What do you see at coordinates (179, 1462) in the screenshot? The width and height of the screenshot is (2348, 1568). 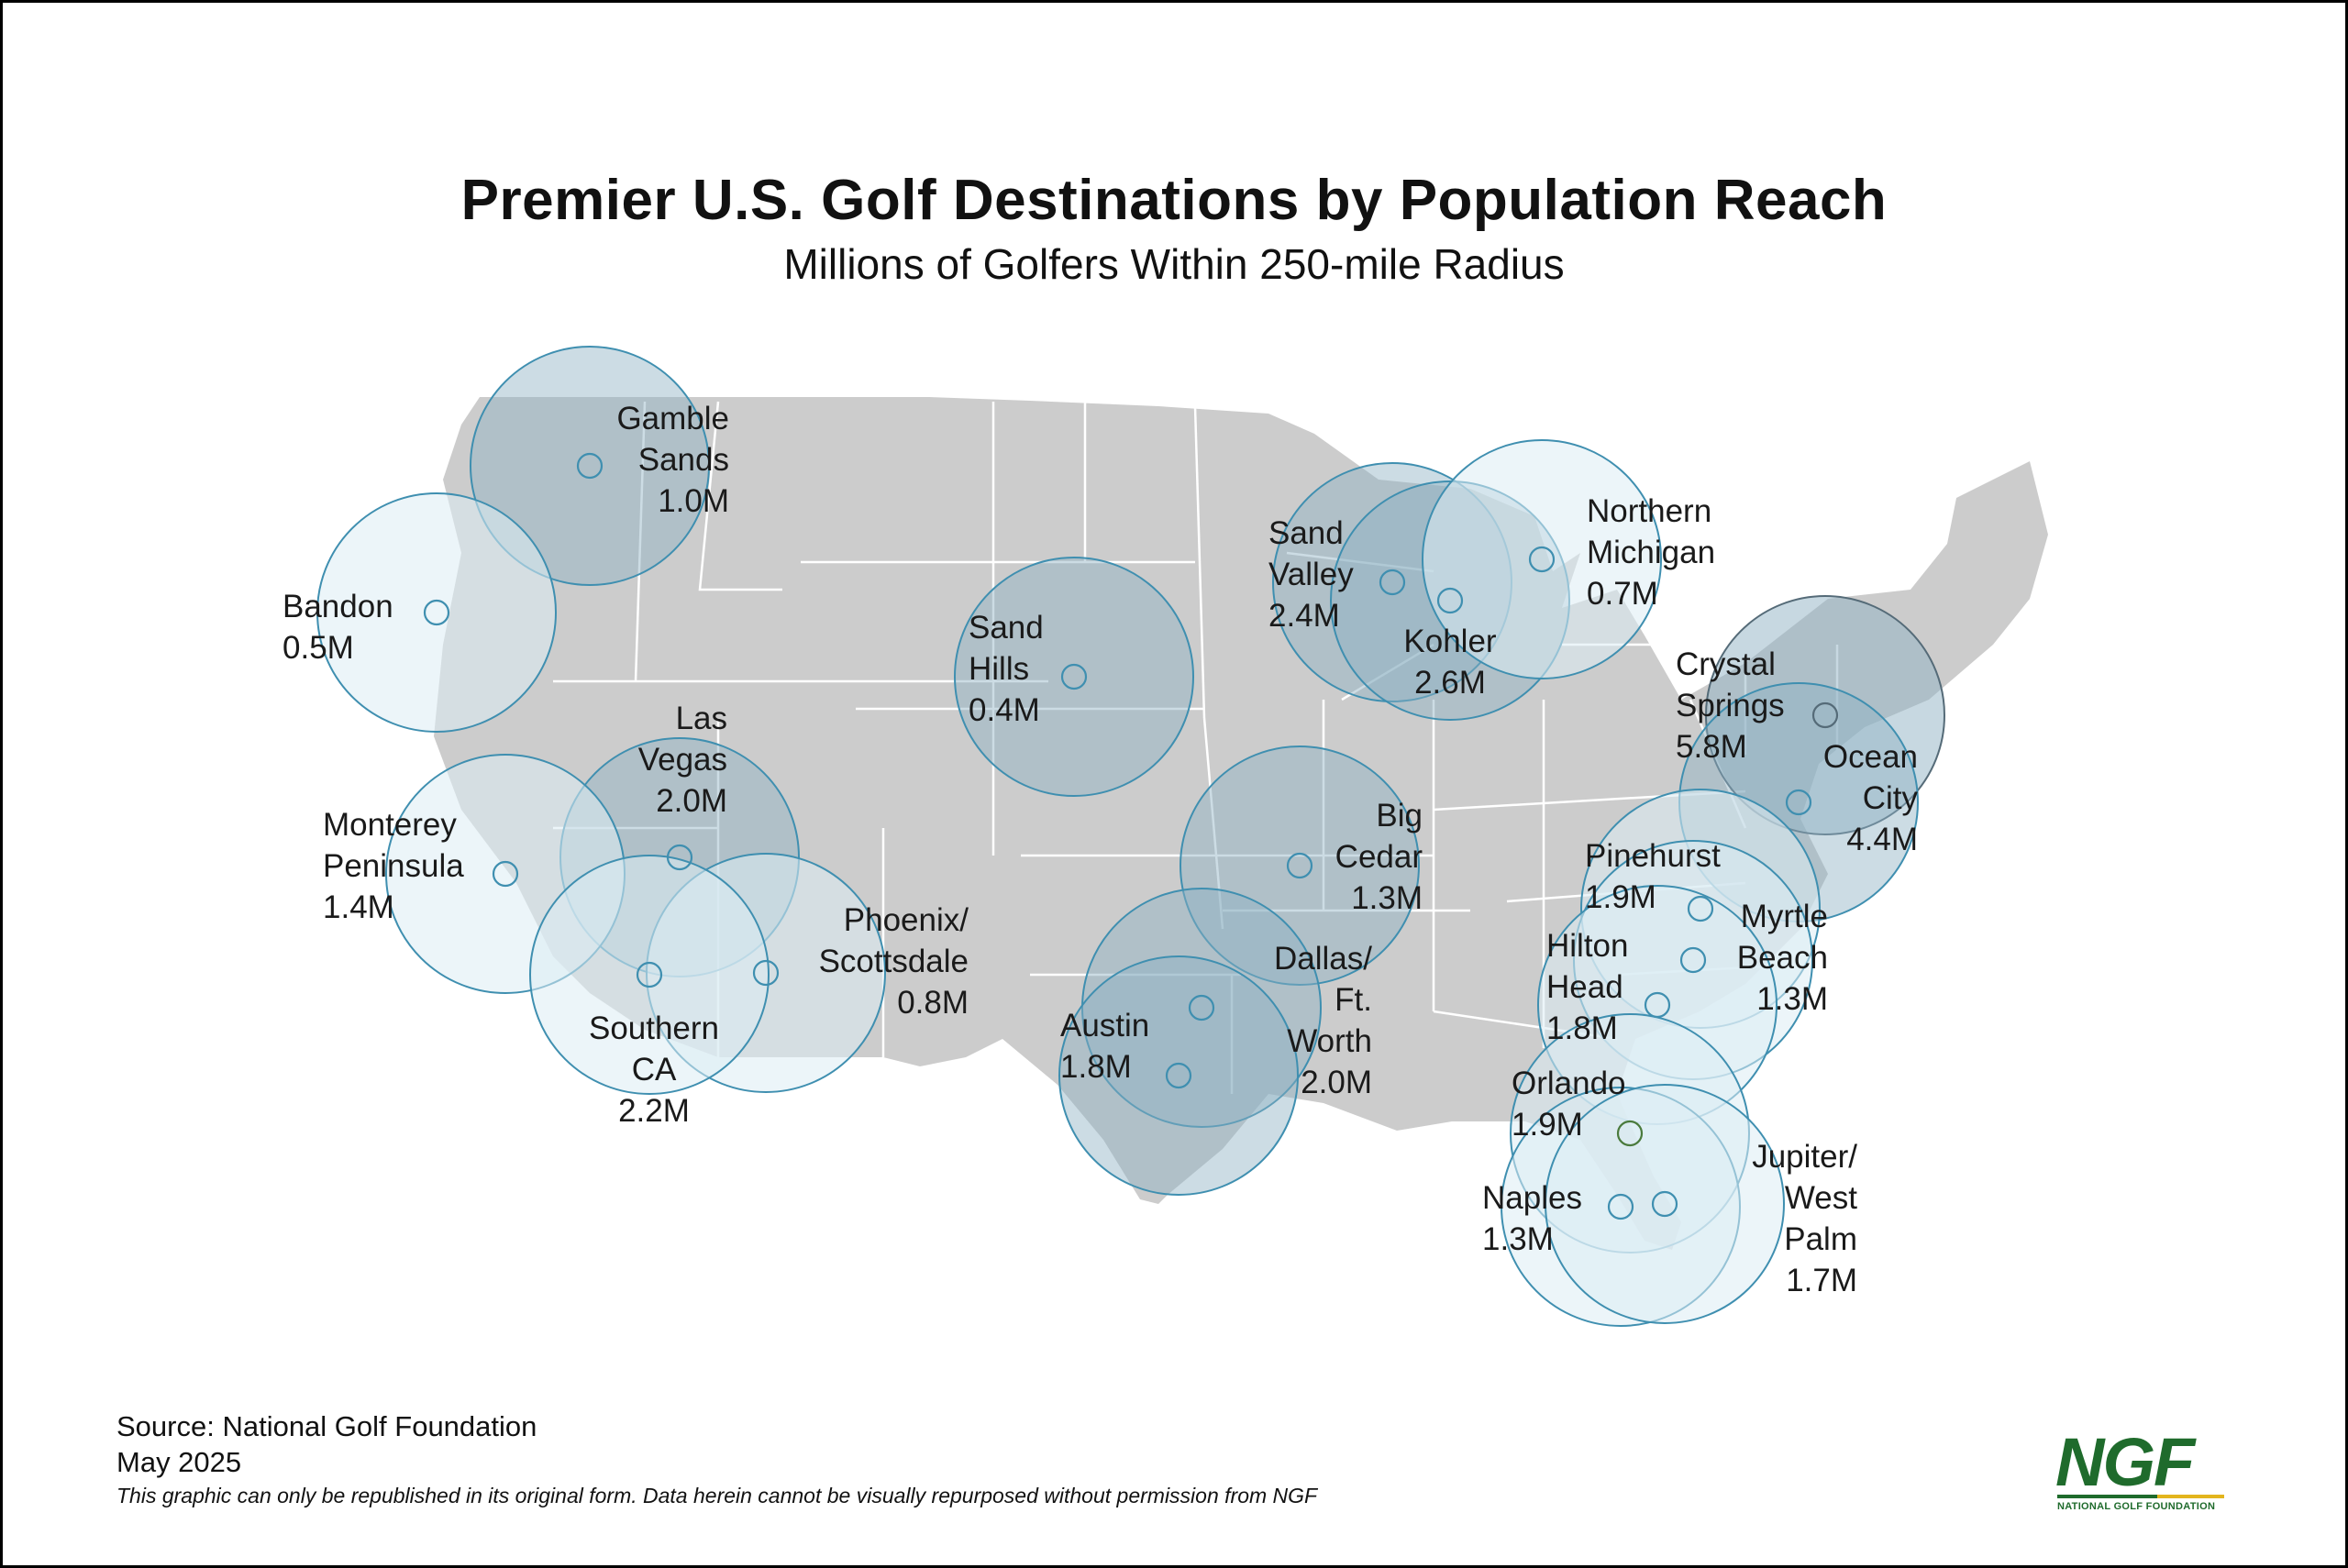 I see `date-note: May 2025` at bounding box center [179, 1462].